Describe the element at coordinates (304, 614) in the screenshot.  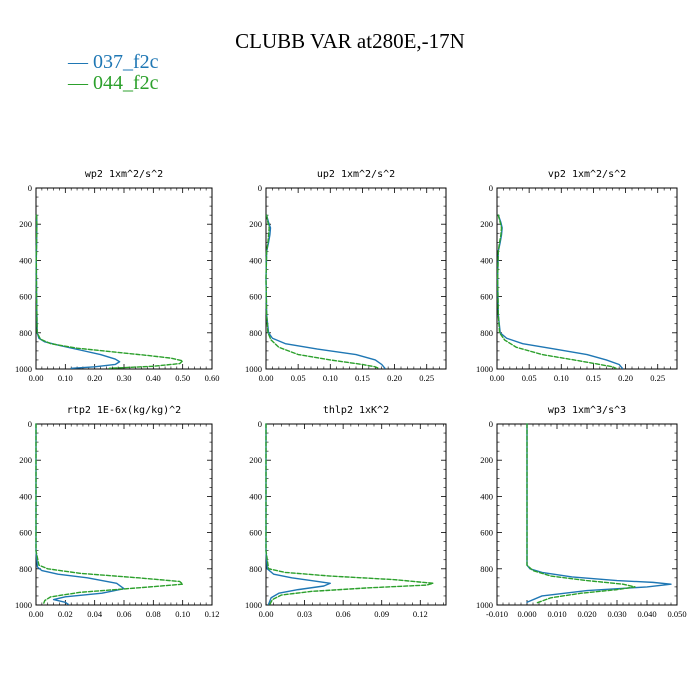
I see `x-tick-label: 0.03` at that location.